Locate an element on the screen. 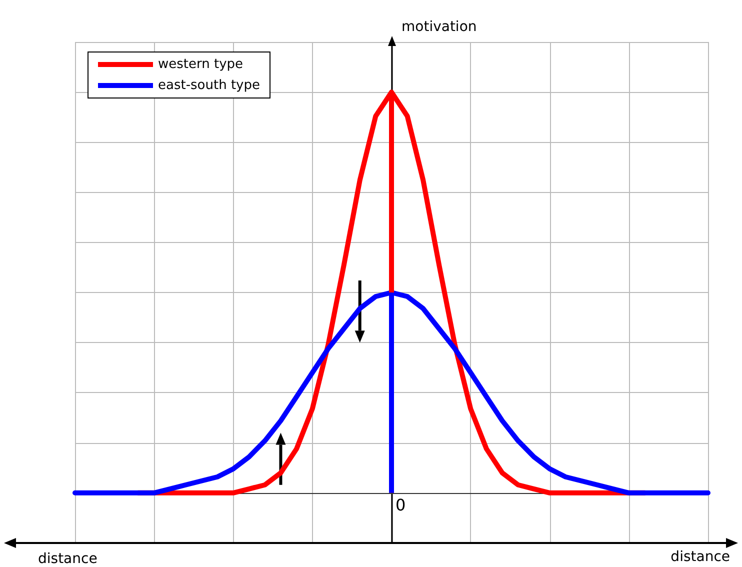  x-axis-title: distance is located at coordinates (700, 557).